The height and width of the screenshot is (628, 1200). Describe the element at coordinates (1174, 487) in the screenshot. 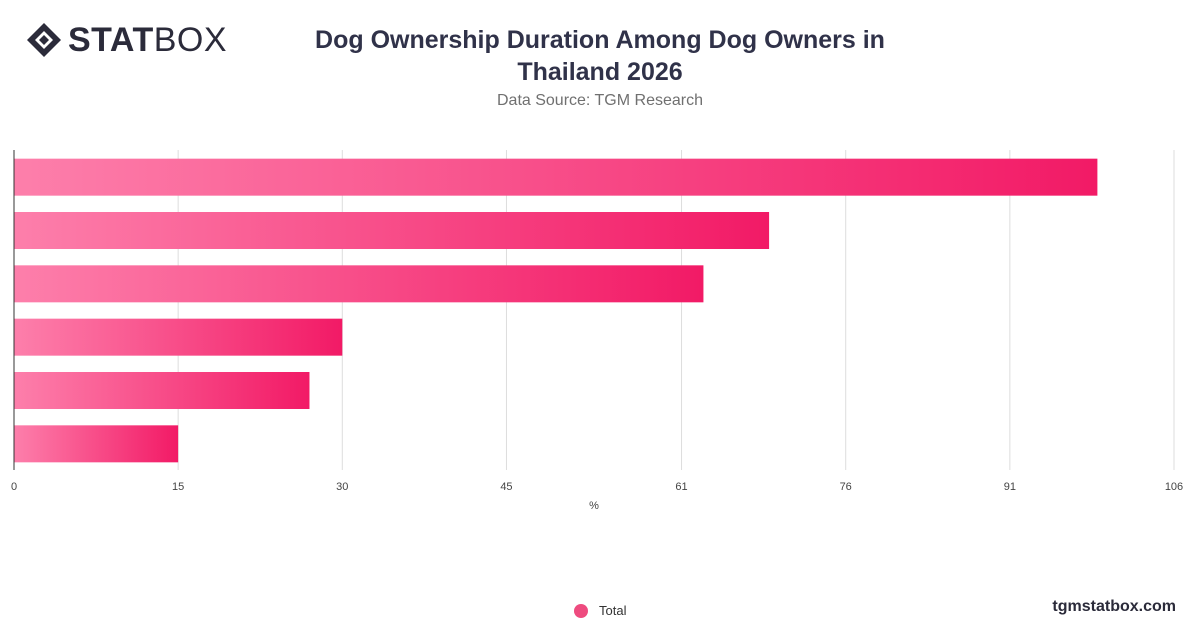

I see `x-tick-label: 106` at that location.